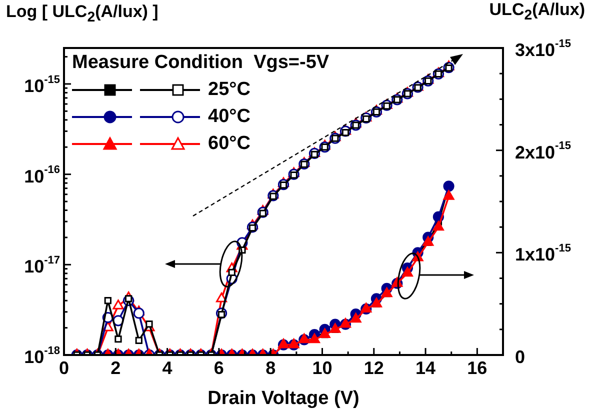  Describe the element at coordinates (64, 368) in the screenshot. I see `x-tick-label: 0` at that location.